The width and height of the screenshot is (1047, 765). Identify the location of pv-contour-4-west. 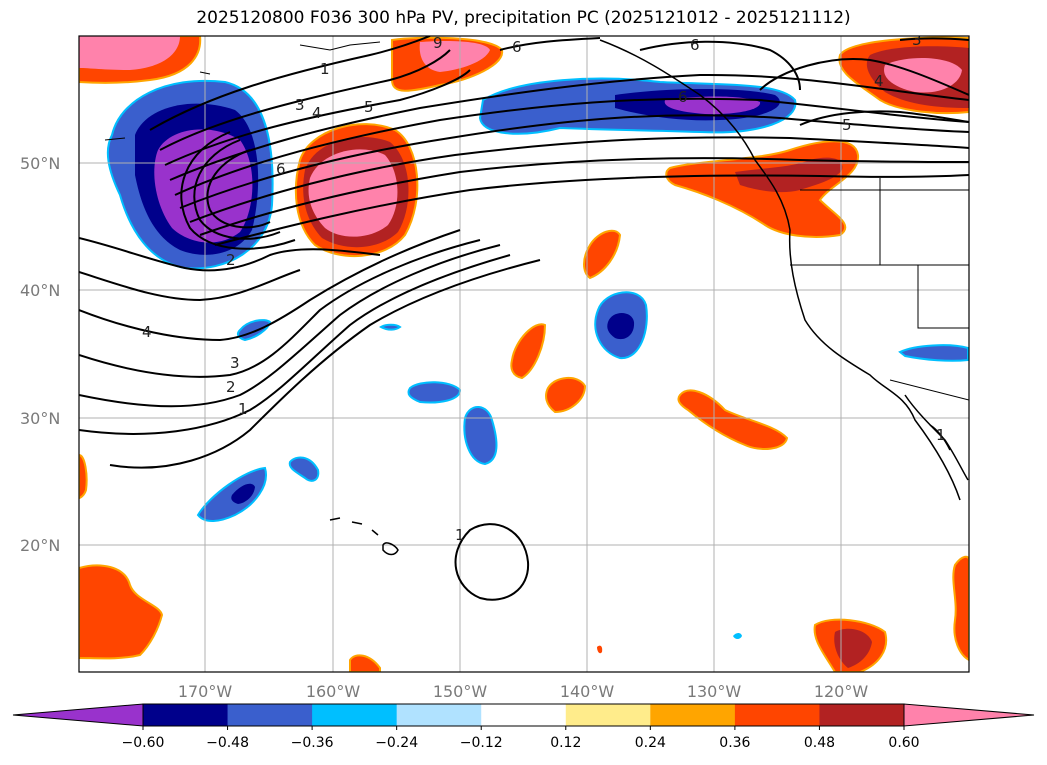
(190, 285).